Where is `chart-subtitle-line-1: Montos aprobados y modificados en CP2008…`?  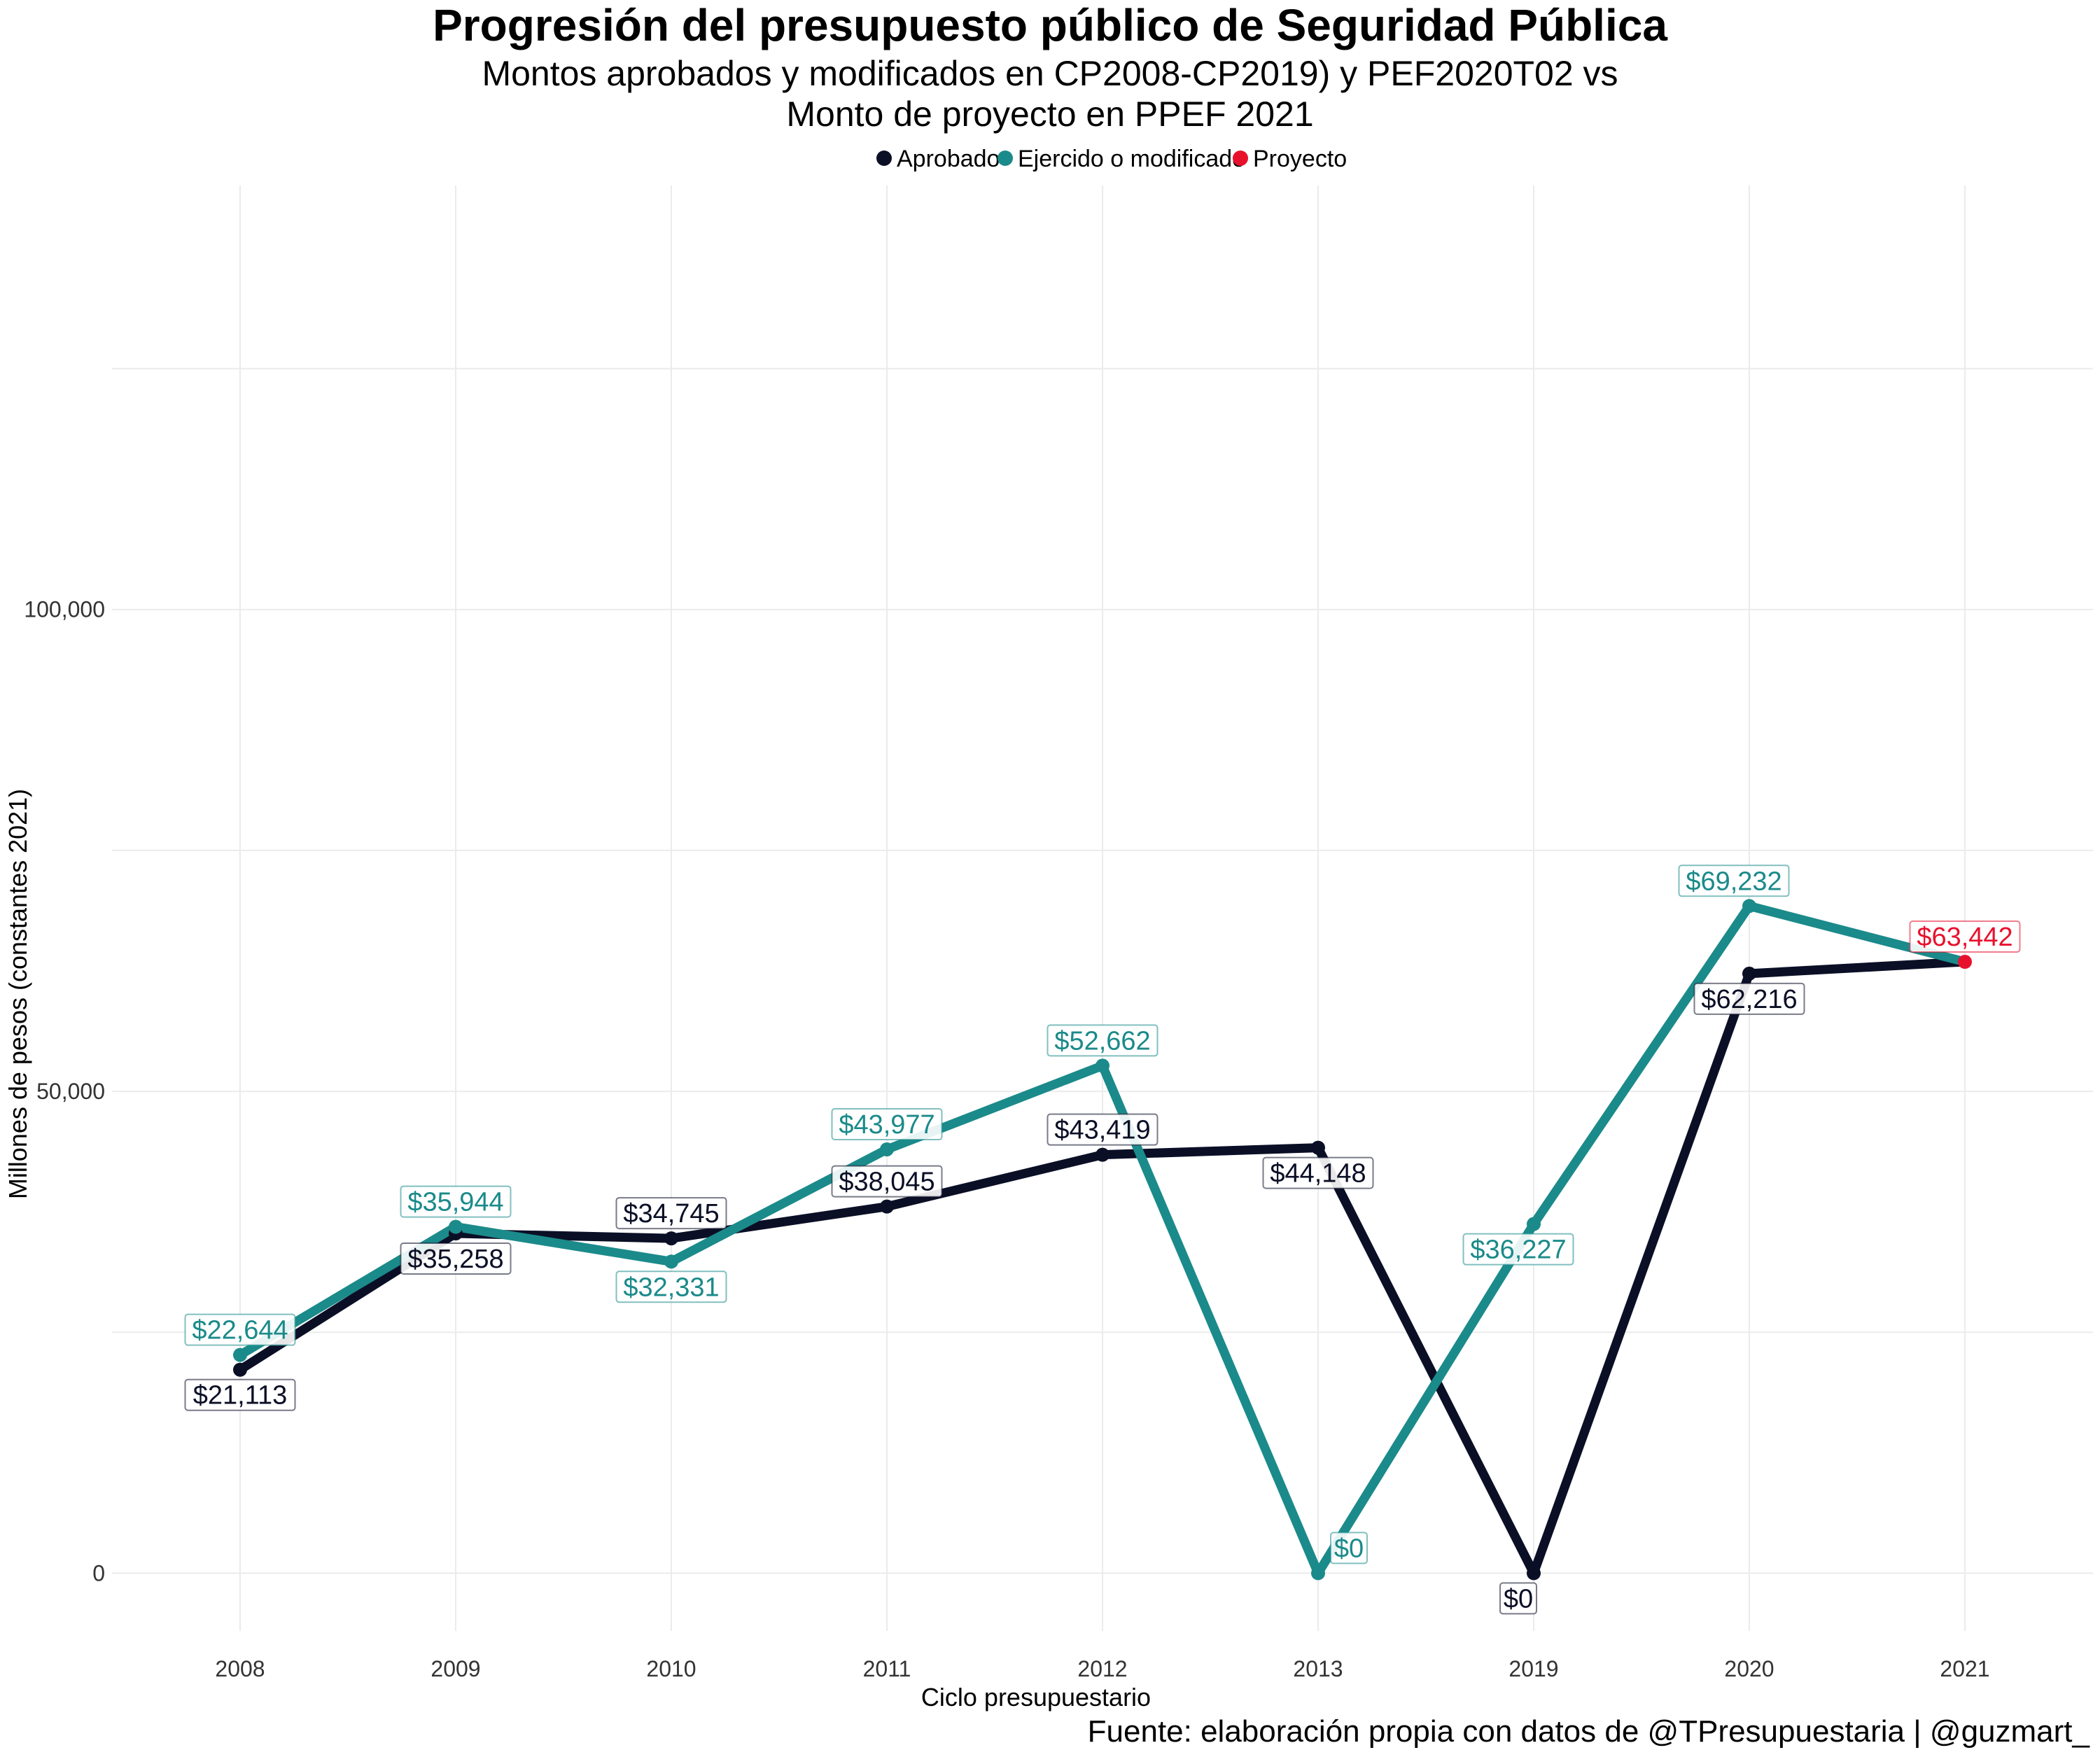 chart-subtitle-line-1: Montos aprobados y modificados en CP2008… is located at coordinates (1050, 73).